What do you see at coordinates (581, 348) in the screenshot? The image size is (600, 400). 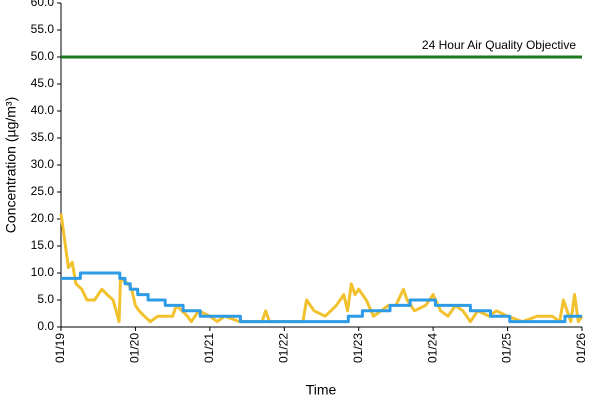 I see `x-tick-label: 01/26` at bounding box center [581, 348].